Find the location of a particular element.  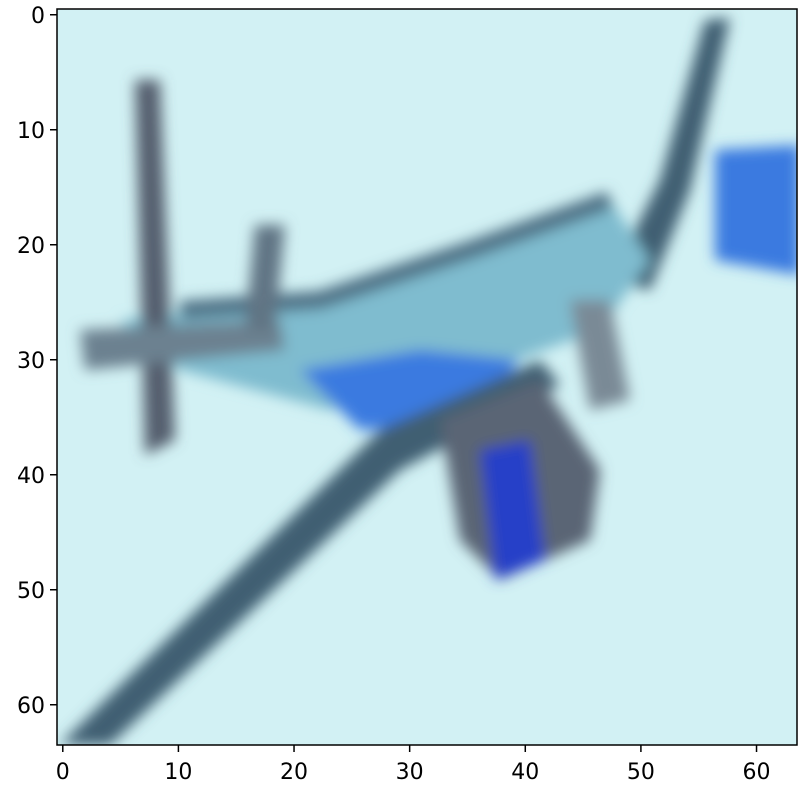

deep-blue-engine is located at coordinates (512, 510).